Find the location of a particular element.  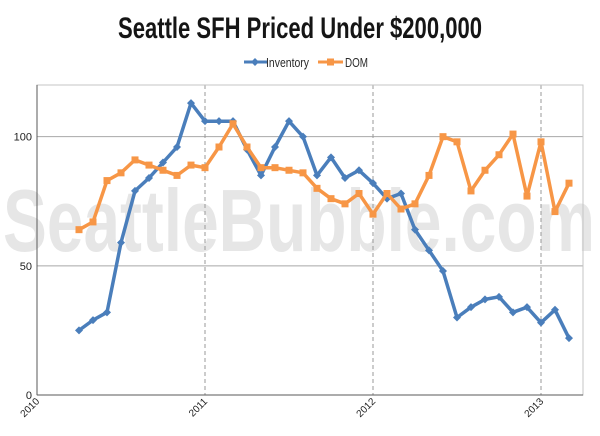

legend-item-dom: DOM is located at coordinates (343, 62).